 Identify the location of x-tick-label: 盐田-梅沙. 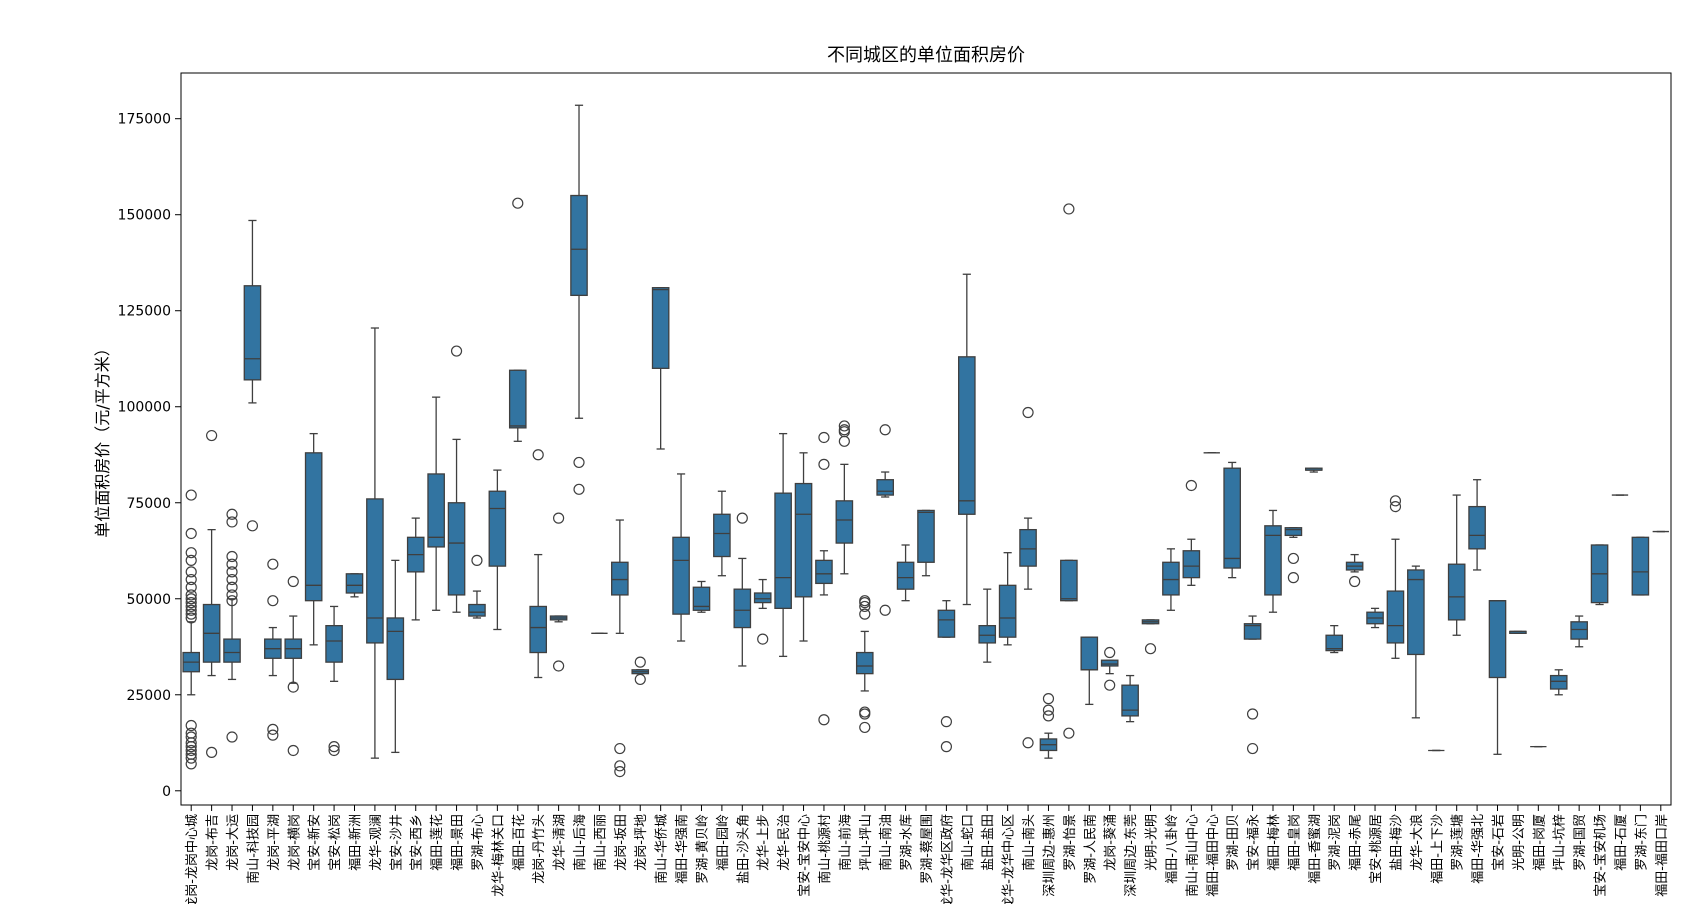
(1396, 842).